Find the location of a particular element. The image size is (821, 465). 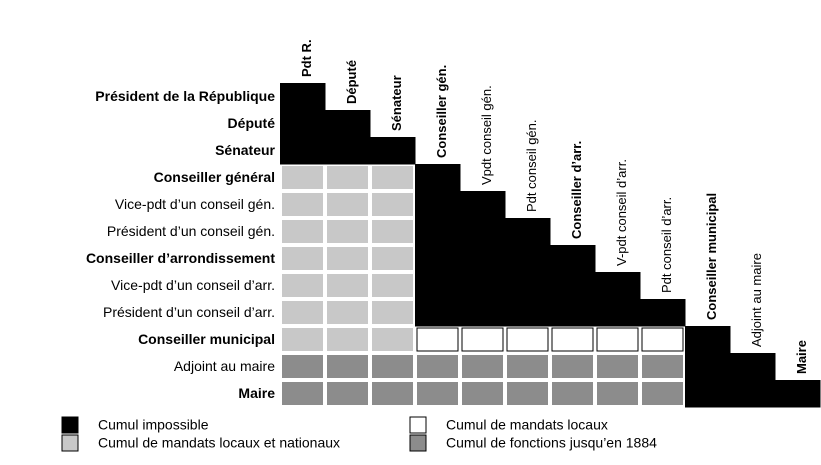

legend-label: Cumul de mandats locaux et nationaux is located at coordinates (219, 443).